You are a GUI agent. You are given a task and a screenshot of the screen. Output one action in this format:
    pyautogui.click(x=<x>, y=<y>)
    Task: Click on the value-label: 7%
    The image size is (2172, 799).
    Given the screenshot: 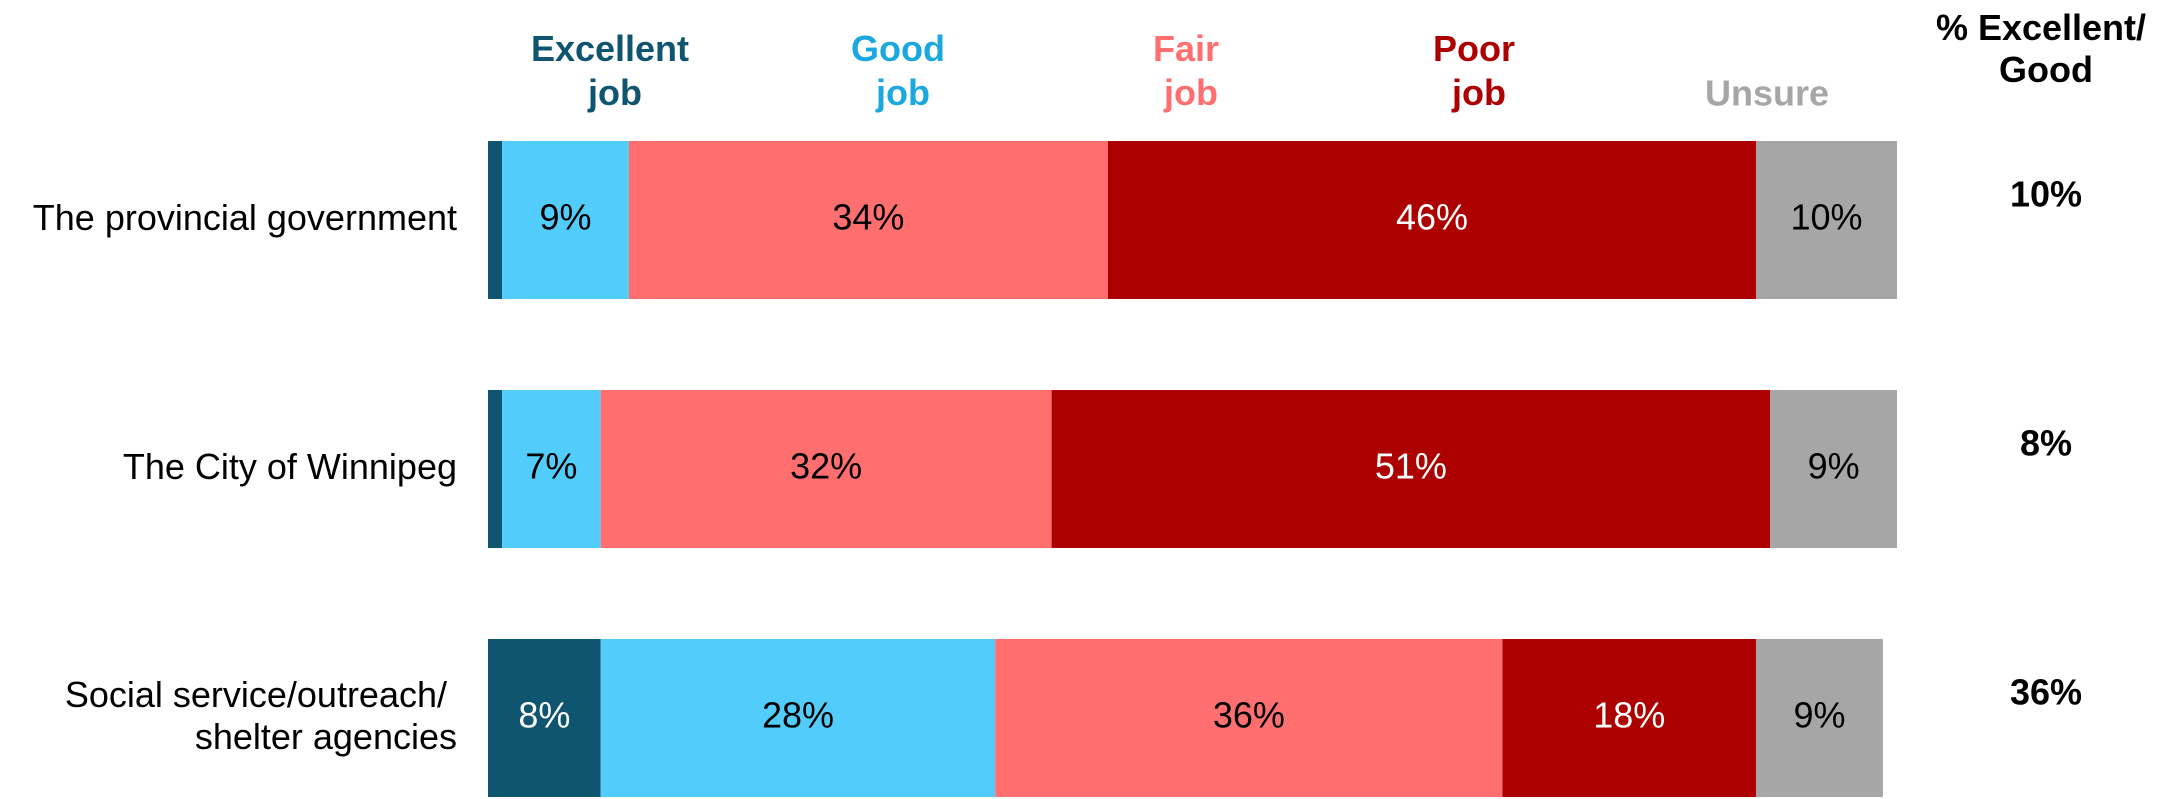 What is the action you would take?
    pyautogui.click(x=551, y=466)
    